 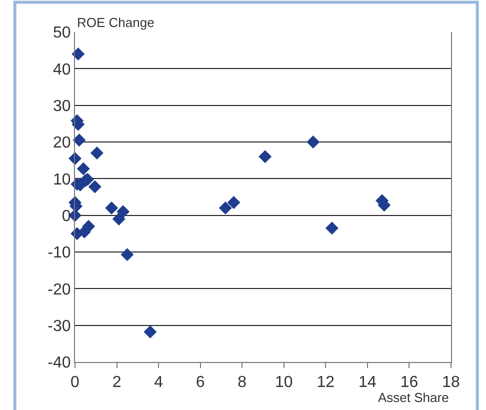 I want to click on y-tick-label: 0, so click(x=66, y=216).